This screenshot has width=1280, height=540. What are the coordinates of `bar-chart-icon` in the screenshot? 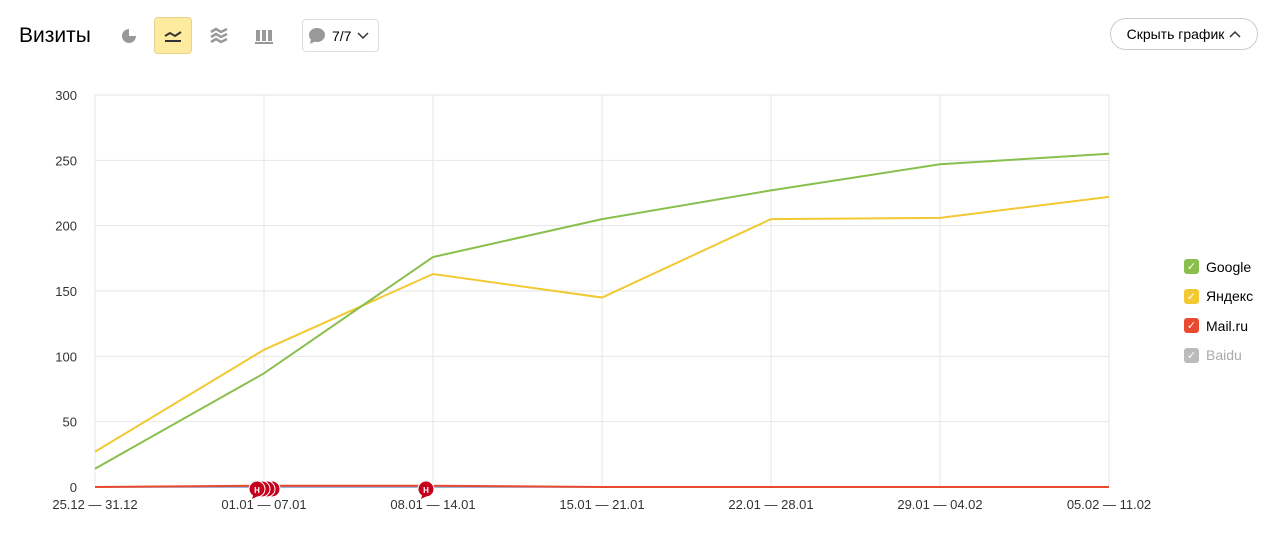 It's located at (264, 36).